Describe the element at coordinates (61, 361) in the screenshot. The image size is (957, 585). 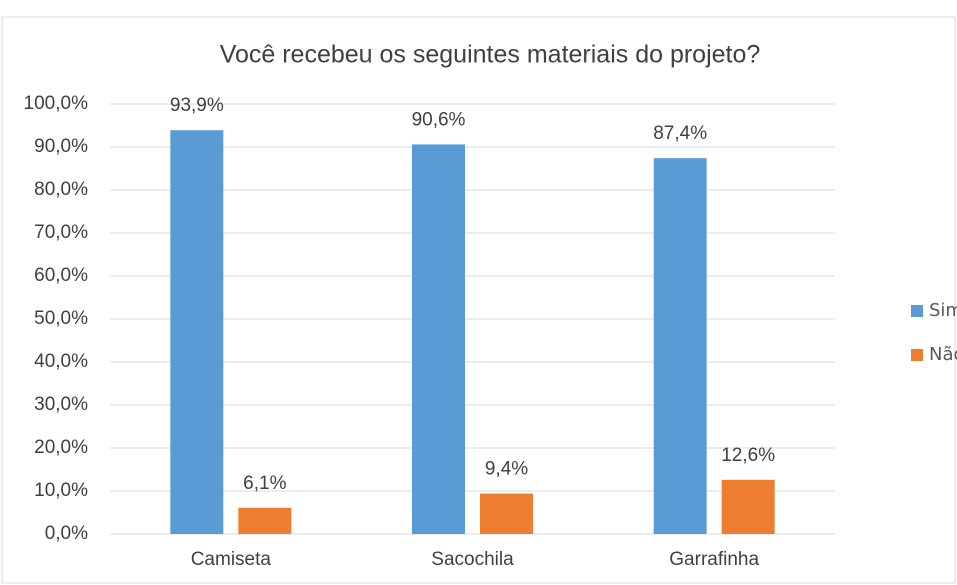
I see `y-tick-label: 40,0%` at that location.